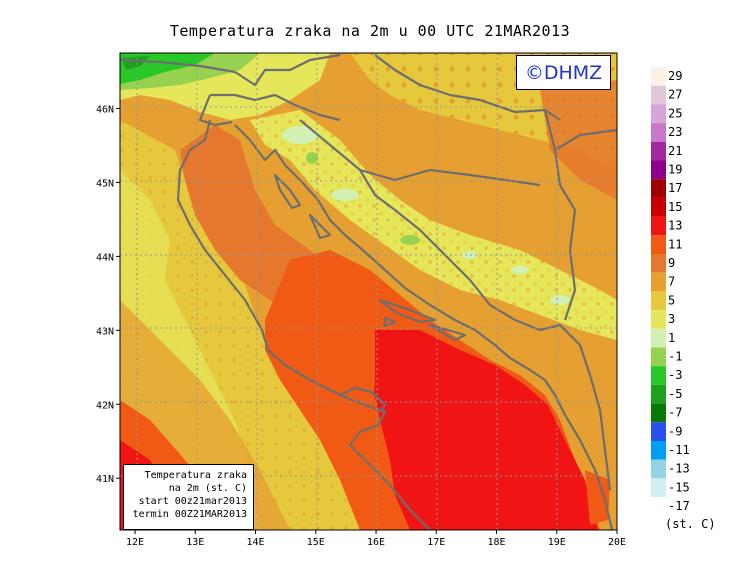  What do you see at coordinates (671, 300) in the screenshot?
I see `legend-label: 5` at bounding box center [671, 300].